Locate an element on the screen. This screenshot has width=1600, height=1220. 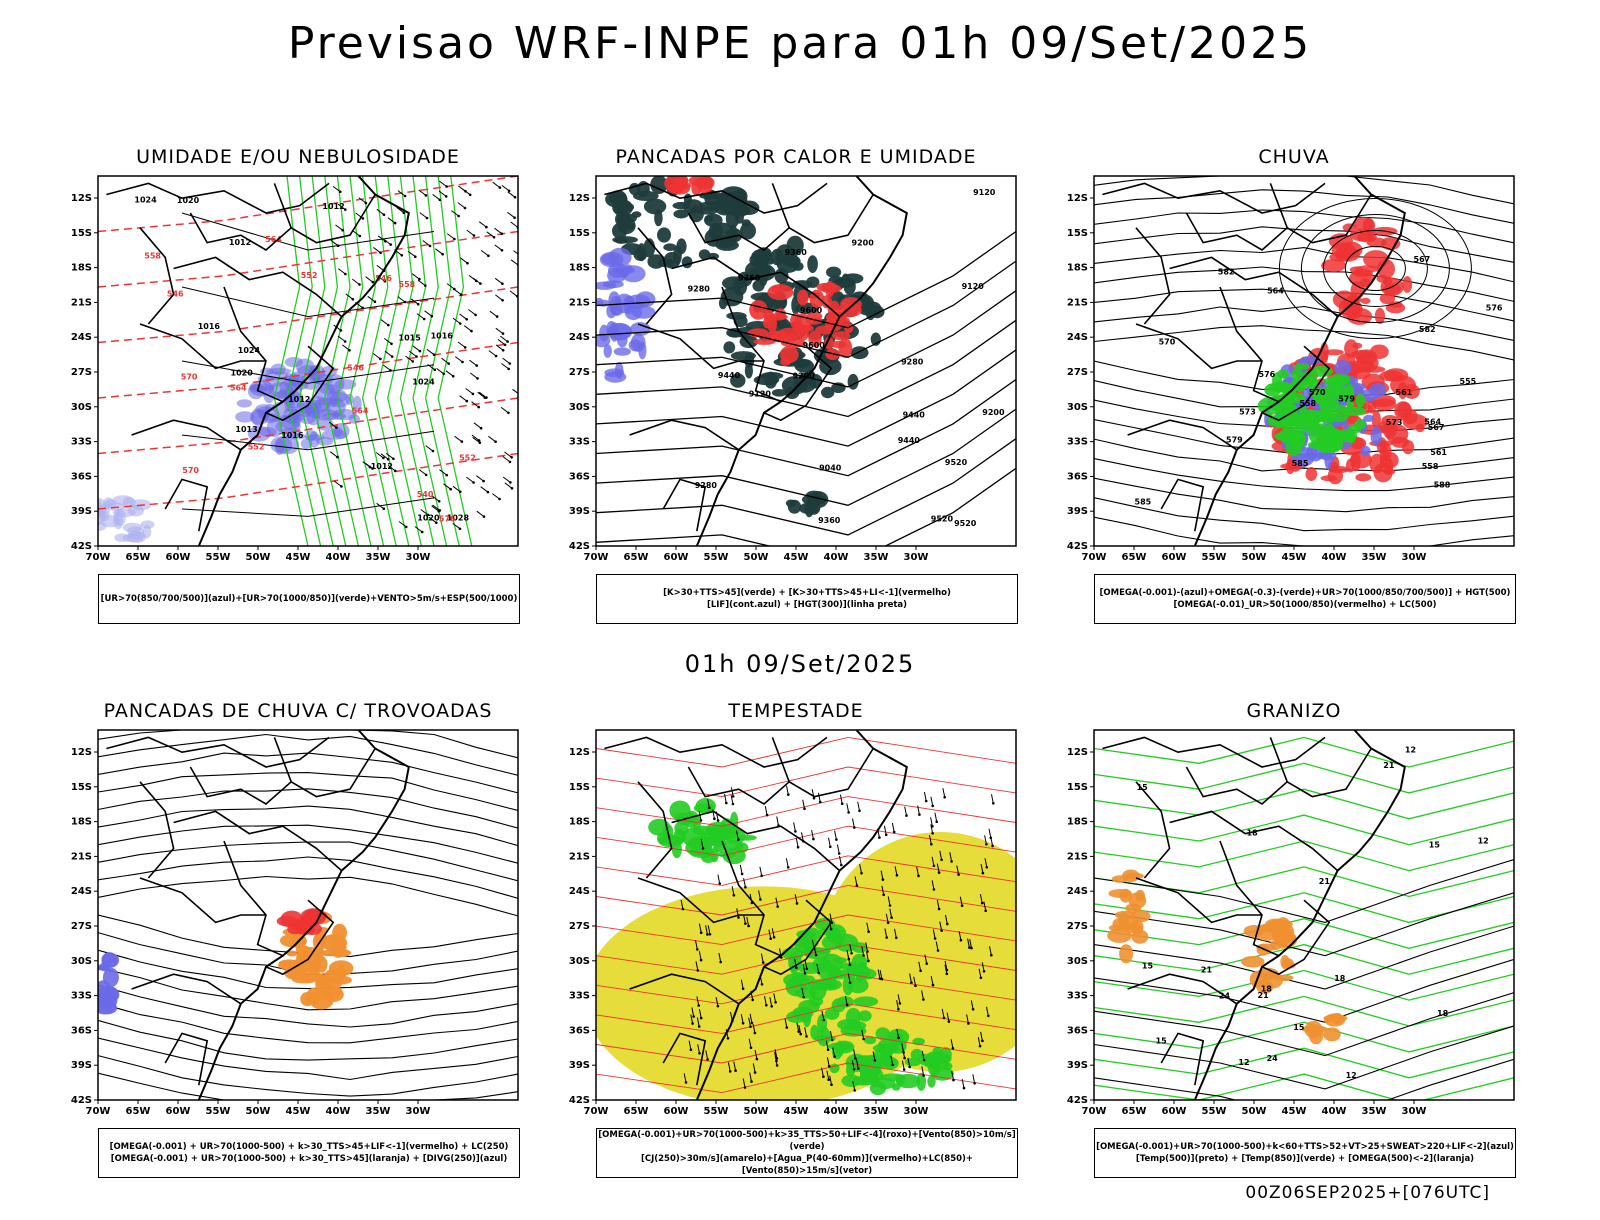
contour-label: 18 is located at coordinates (1443, 1013).